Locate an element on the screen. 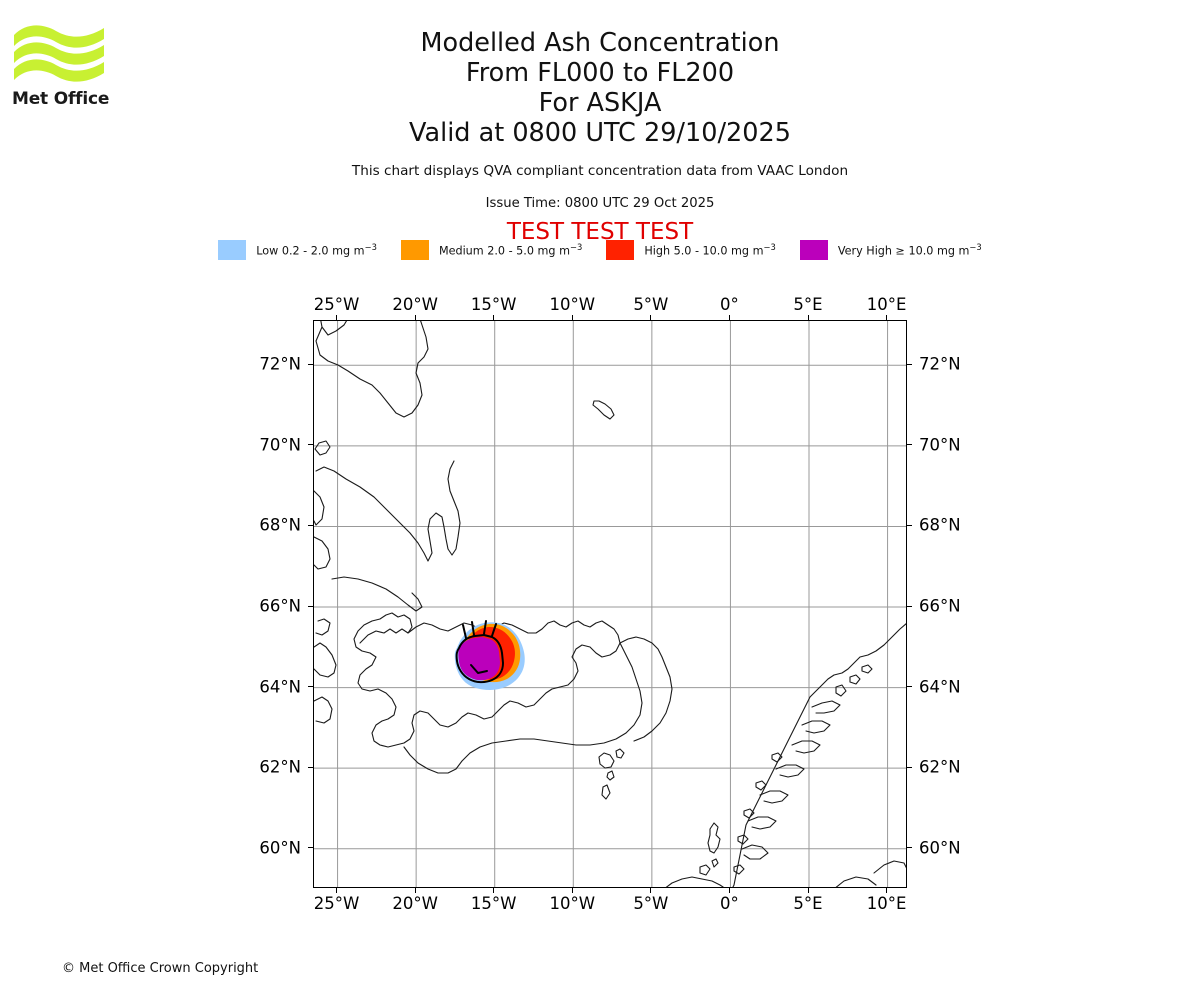 The width and height of the screenshot is (1200, 1000). met-office-logo: Met Office is located at coordinates (77, 68).